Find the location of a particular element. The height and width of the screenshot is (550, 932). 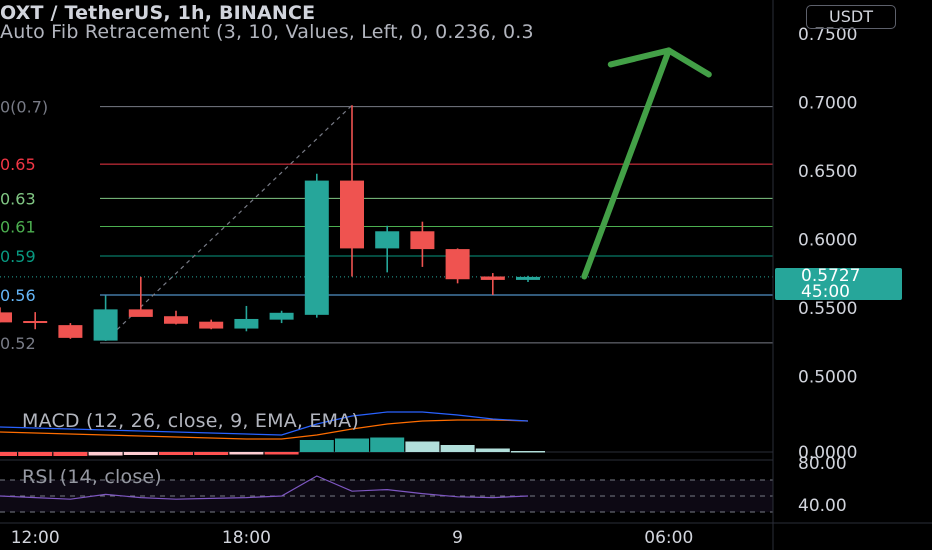

fib-level-label: 0.63 is located at coordinates (18, 198).